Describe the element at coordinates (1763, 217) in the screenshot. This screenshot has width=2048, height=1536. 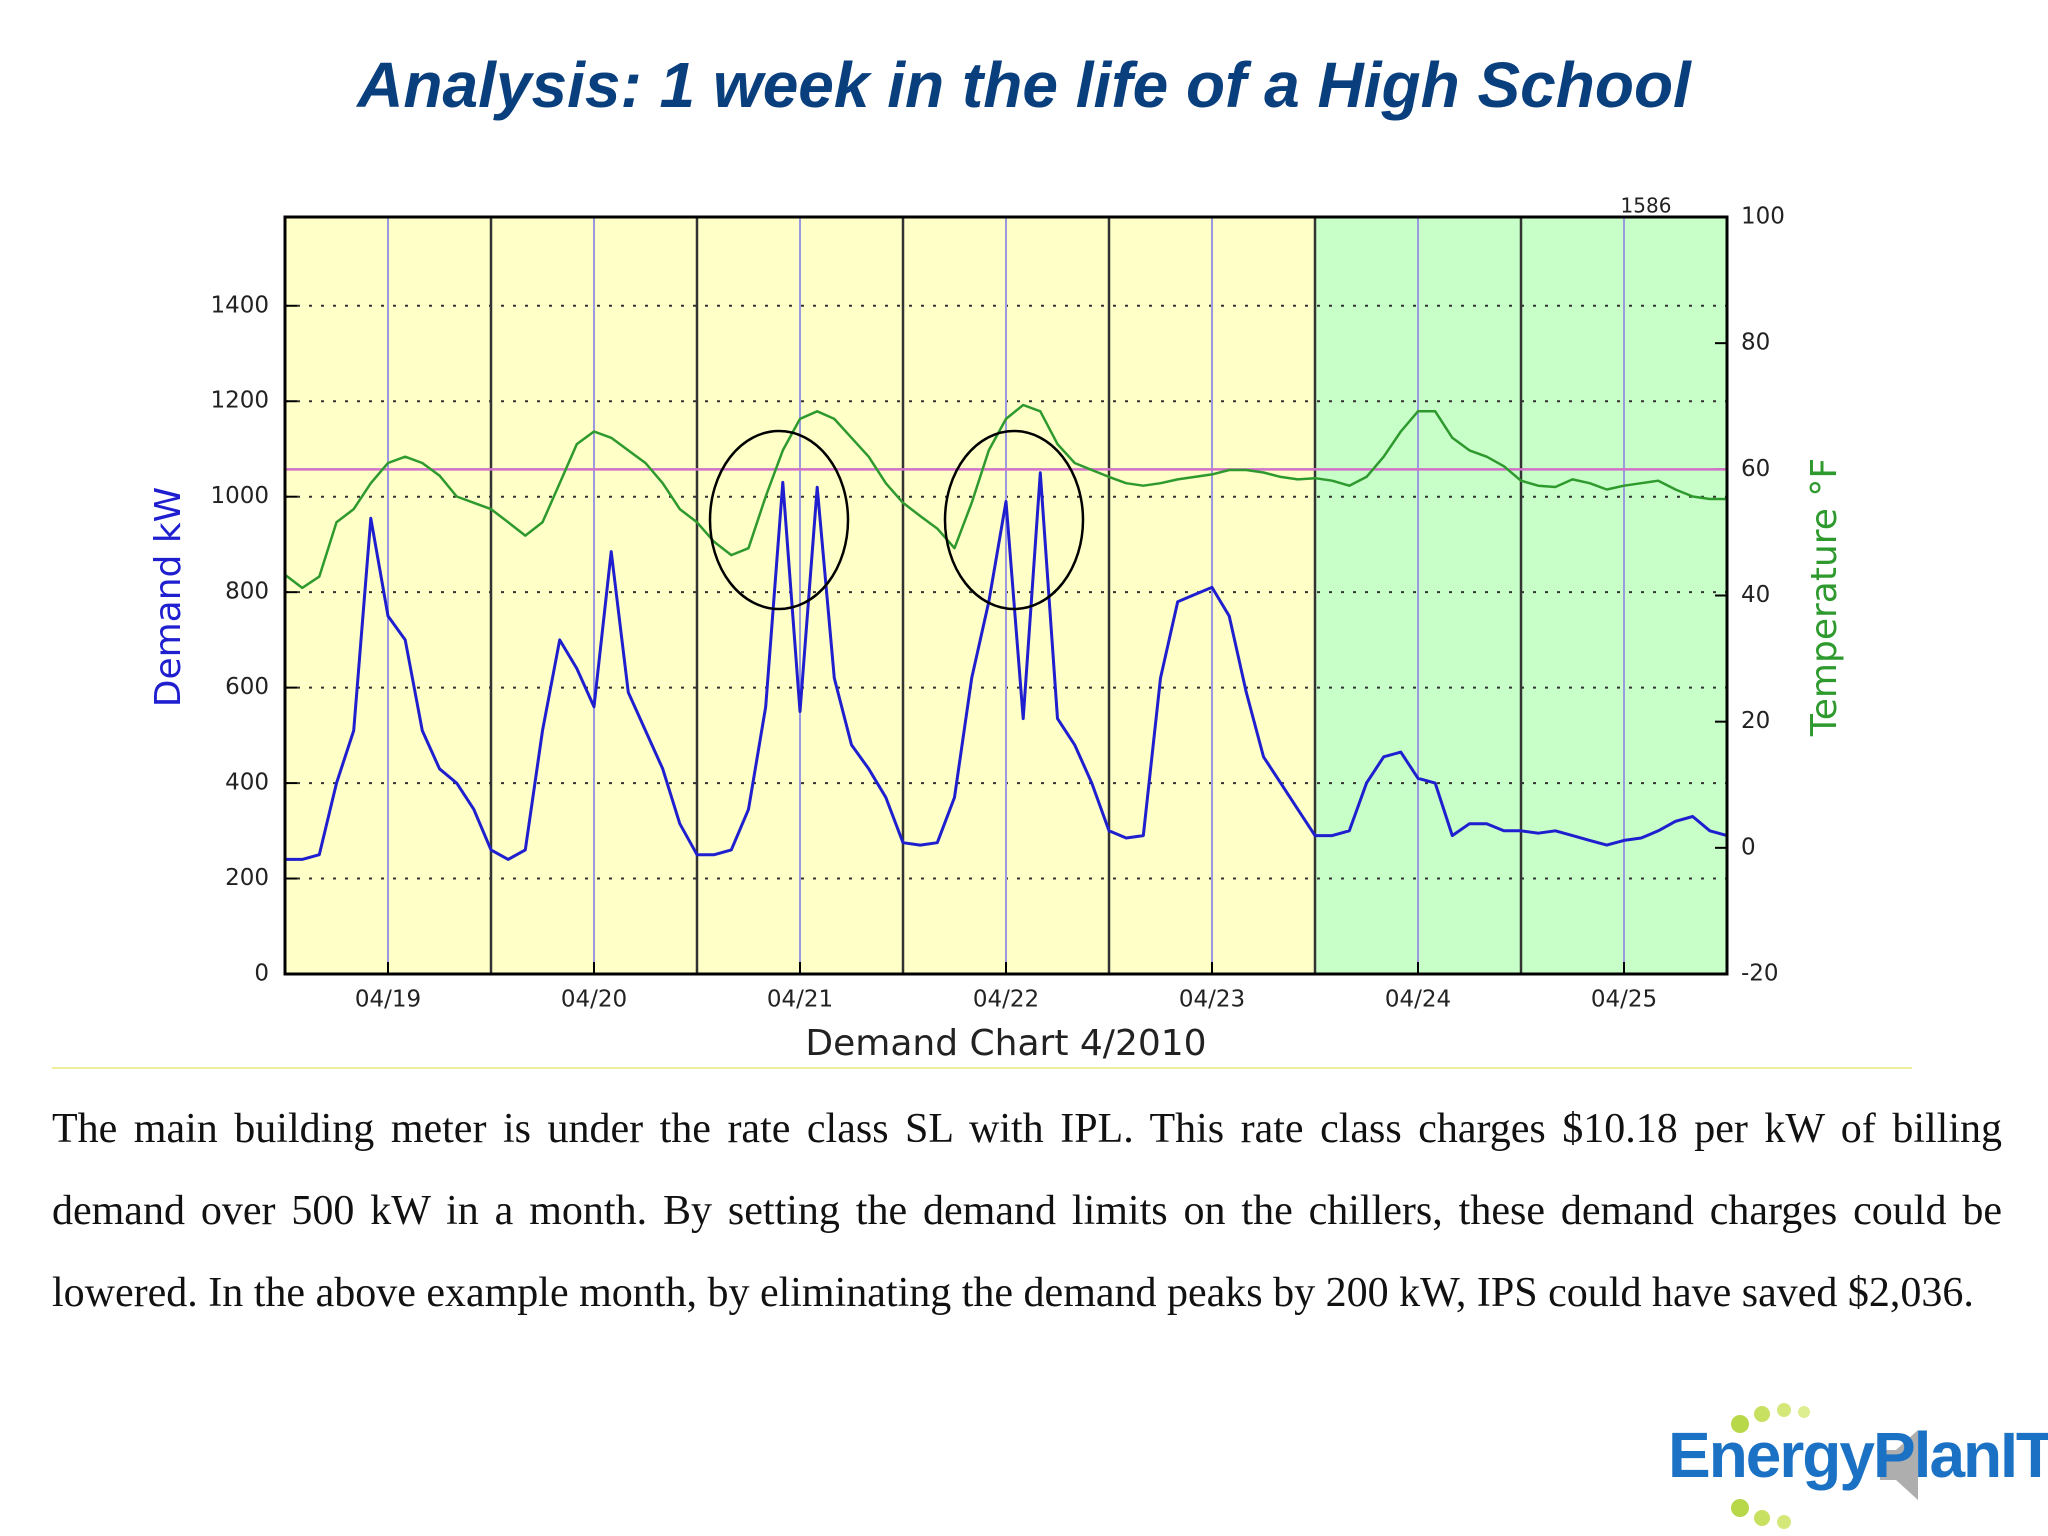
I see `y2-tick-label: 100` at that location.